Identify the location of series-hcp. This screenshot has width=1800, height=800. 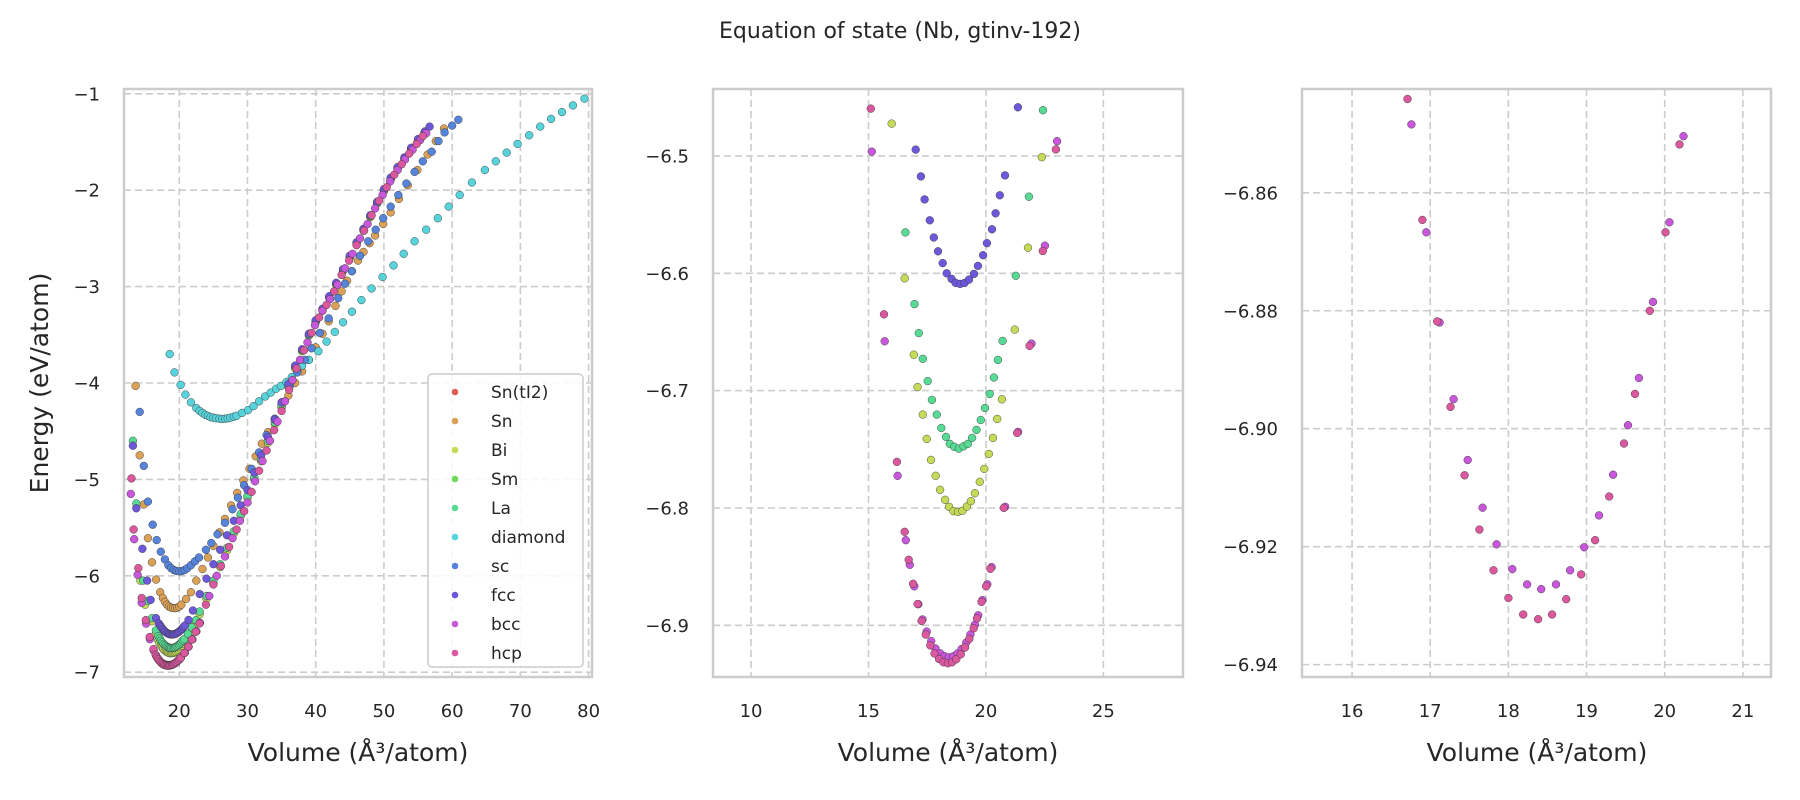
(963, 386).